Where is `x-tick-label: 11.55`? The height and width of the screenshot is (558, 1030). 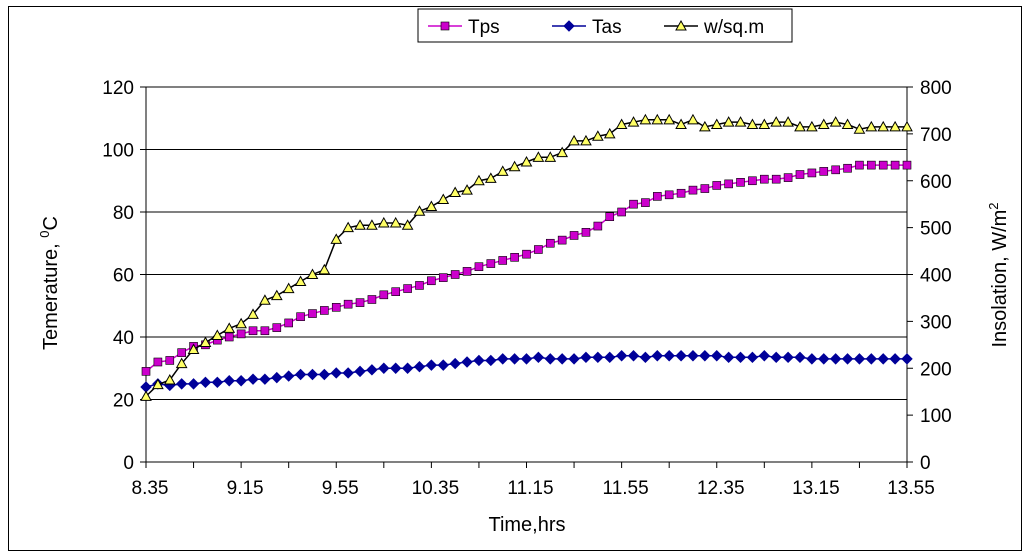 x-tick-label: 11.55 is located at coordinates (626, 488).